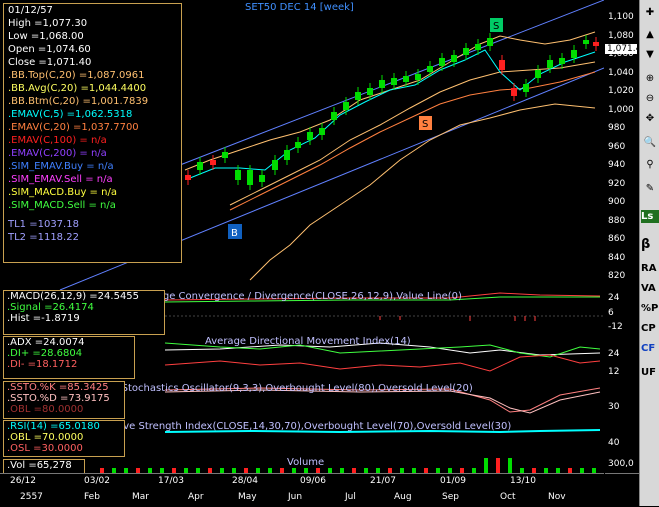 The width and height of the screenshot is (659, 507). What do you see at coordinates (621, 465) in the screenshot?
I see `volume-axis: 300,0` at bounding box center [621, 465].